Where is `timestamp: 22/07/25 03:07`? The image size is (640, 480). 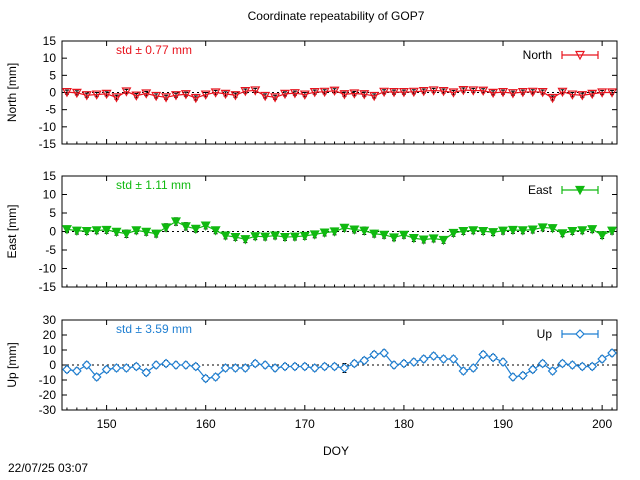 timestamp: 22/07/25 03:07 is located at coordinates (48, 468).